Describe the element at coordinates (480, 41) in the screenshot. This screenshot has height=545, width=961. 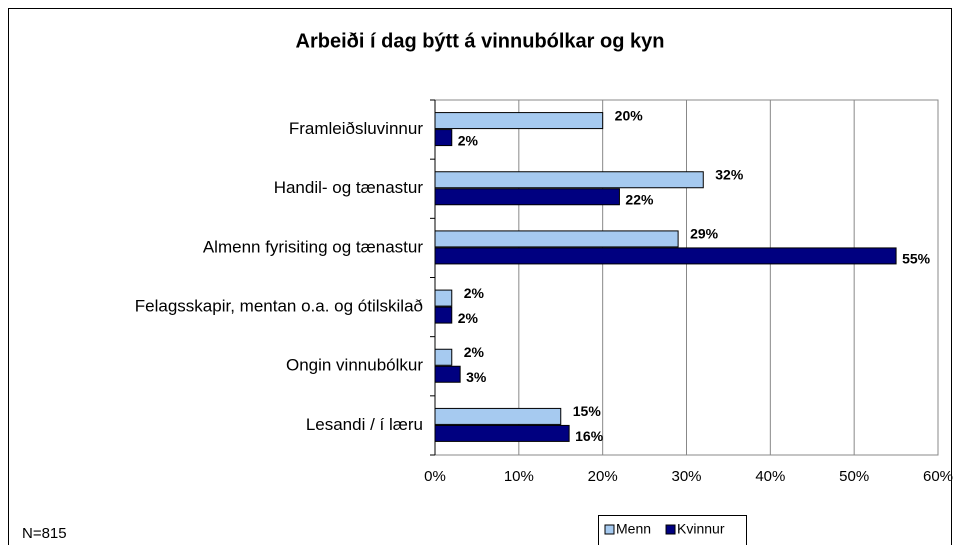
I see `chart-title: Arbeiði í dag býtt á vinnubólkar og kyn` at that location.